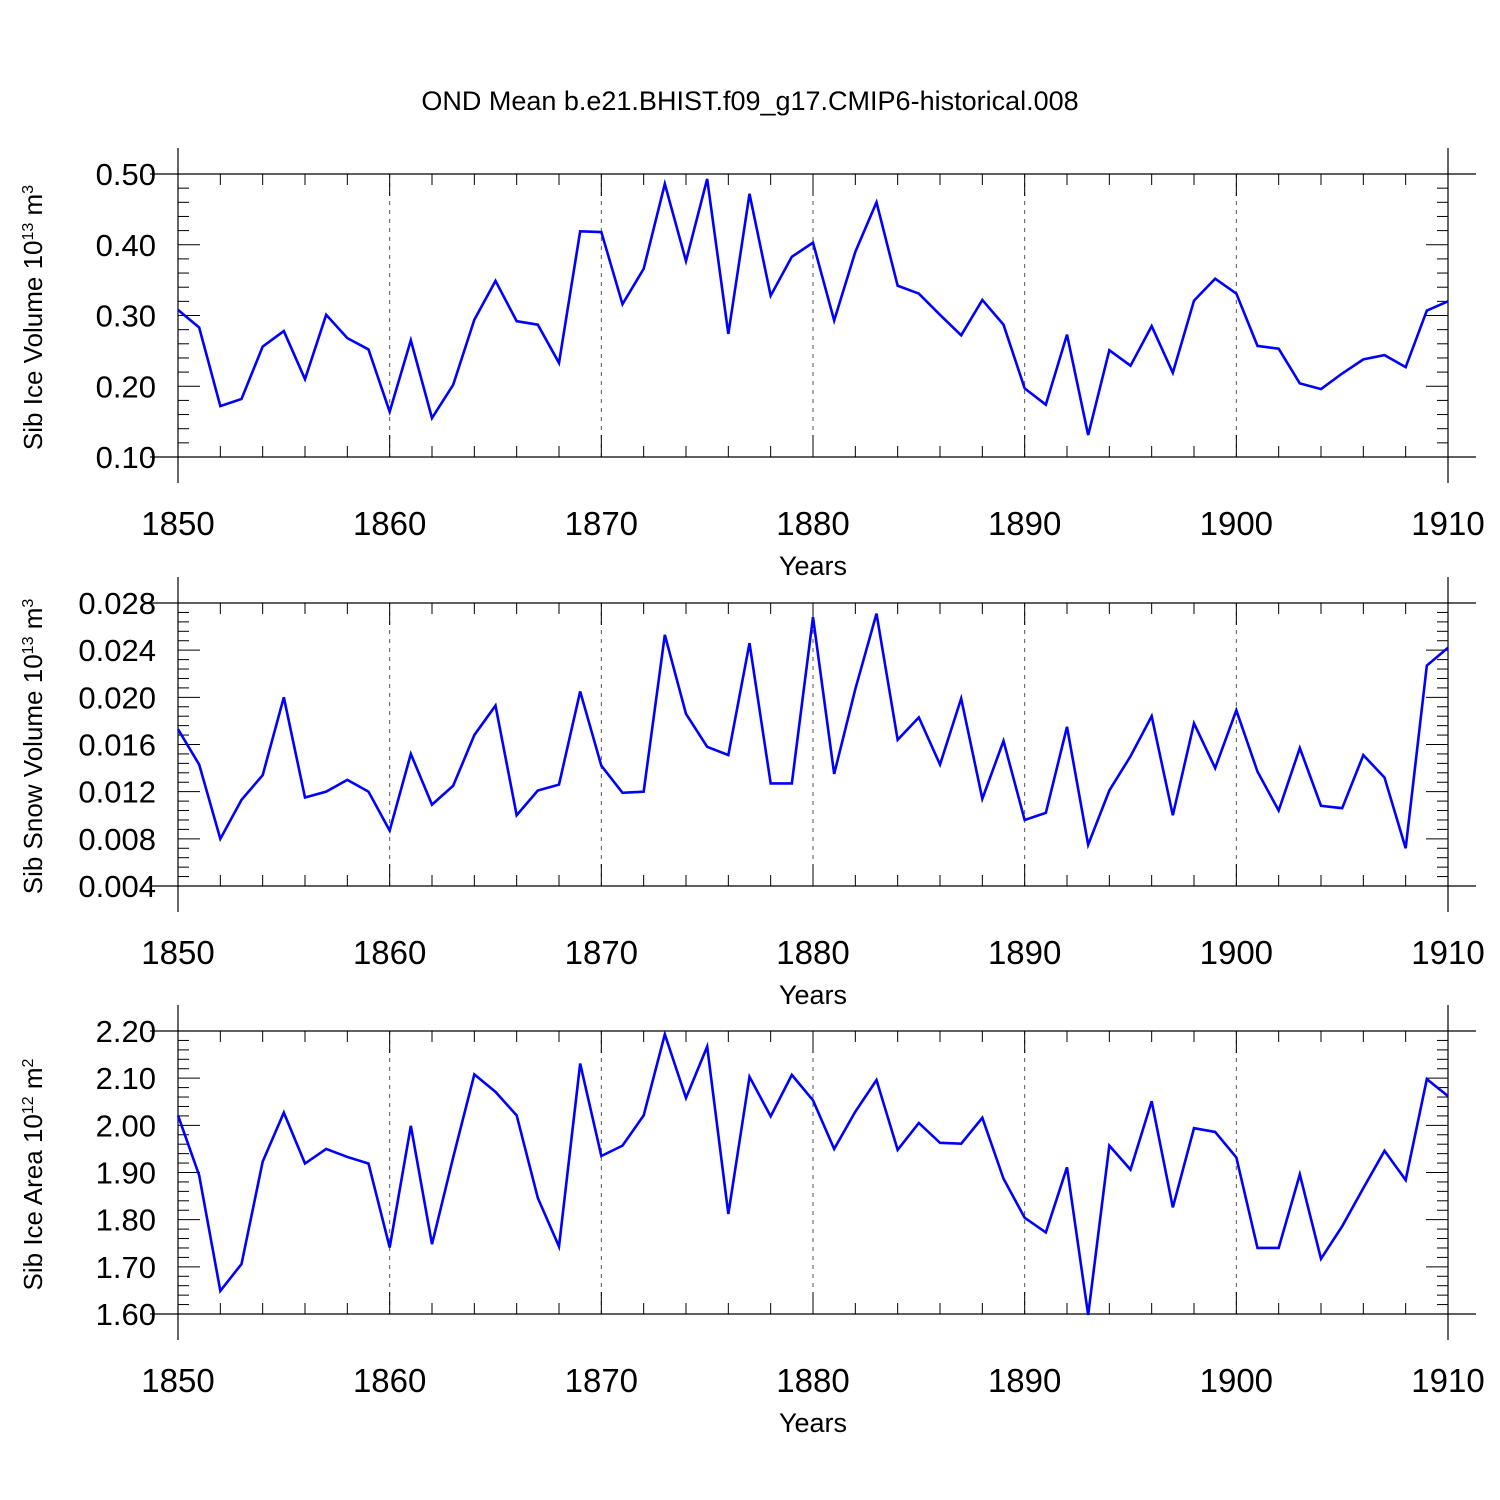 The width and height of the screenshot is (1500, 1500). Describe the element at coordinates (177, 523) in the screenshot. I see `panel-top-x-tick-label: 1850` at that location.